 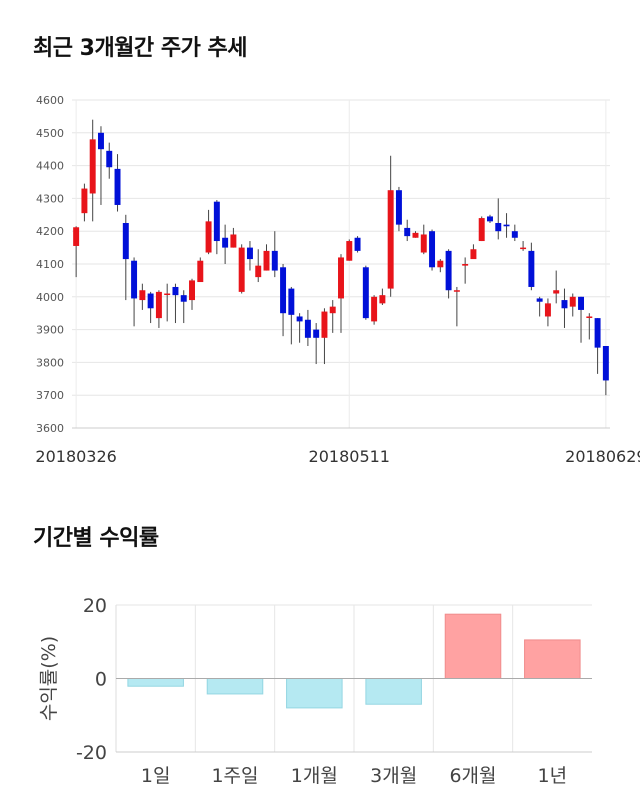 What do you see at coordinates (602, 456) in the screenshot?
I see `x-tick-label: 20180629` at bounding box center [602, 456].